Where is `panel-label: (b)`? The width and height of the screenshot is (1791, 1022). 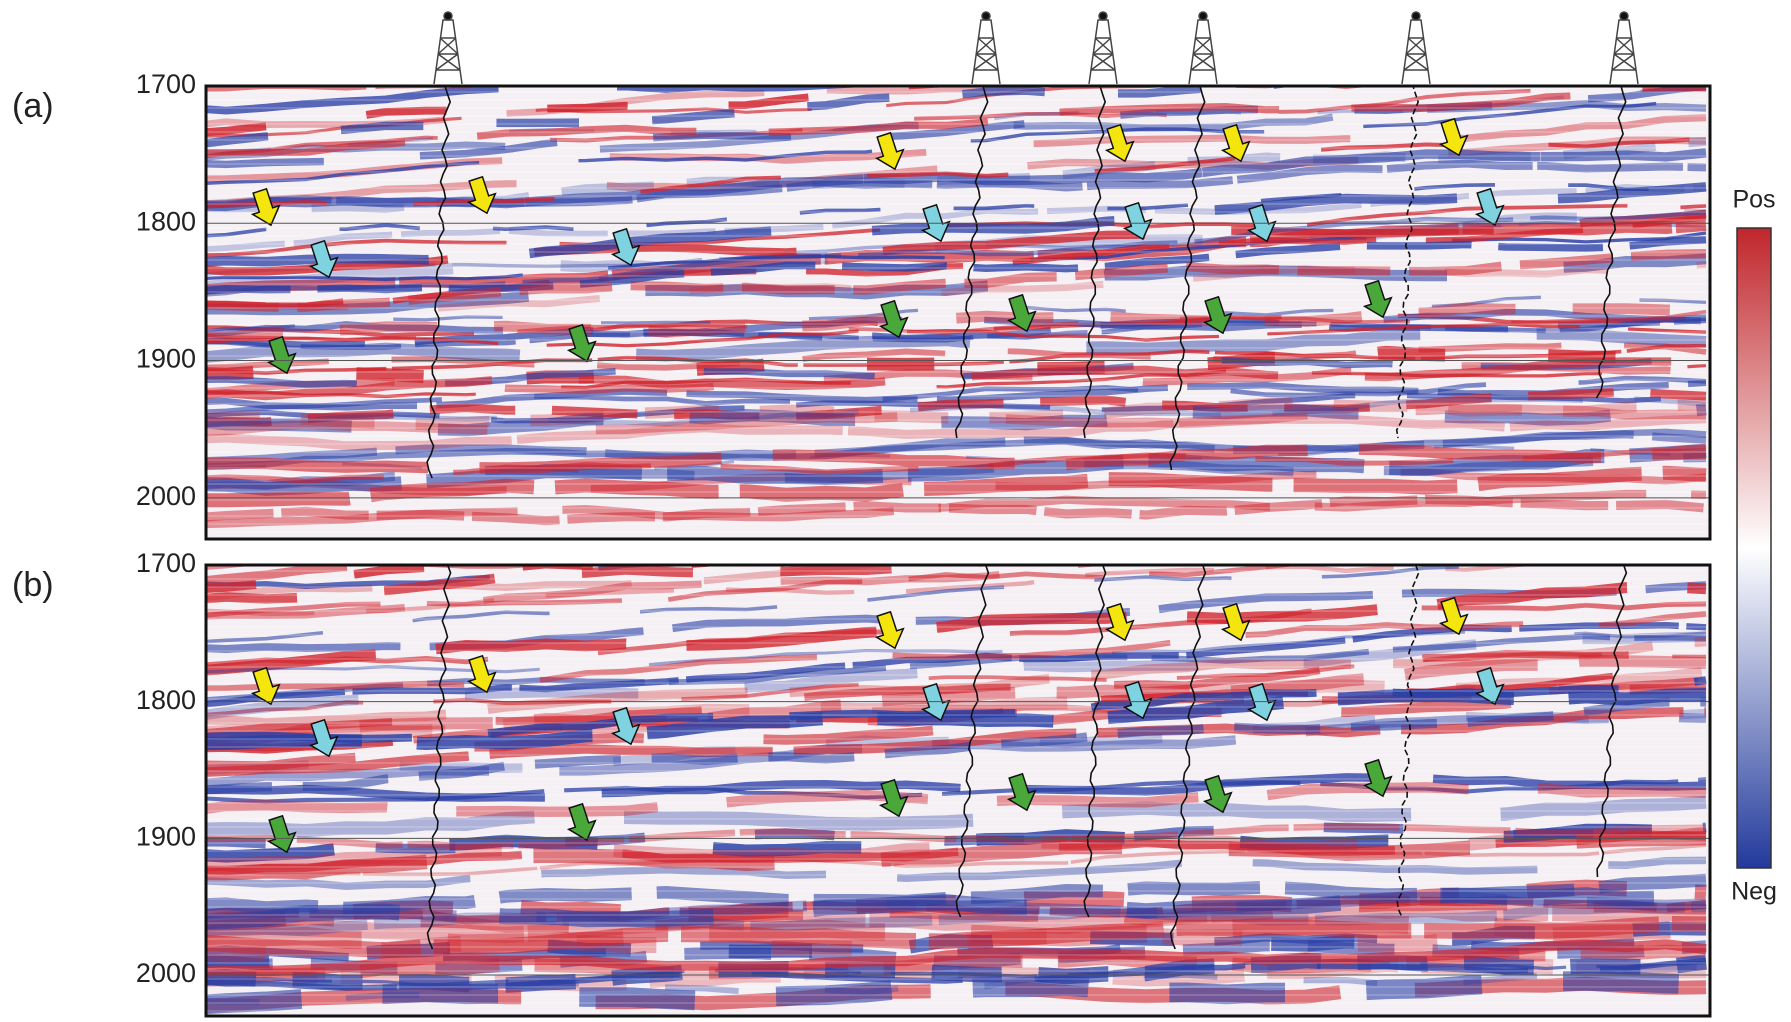
panel-label: (b) is located at coordinates (33, 585).